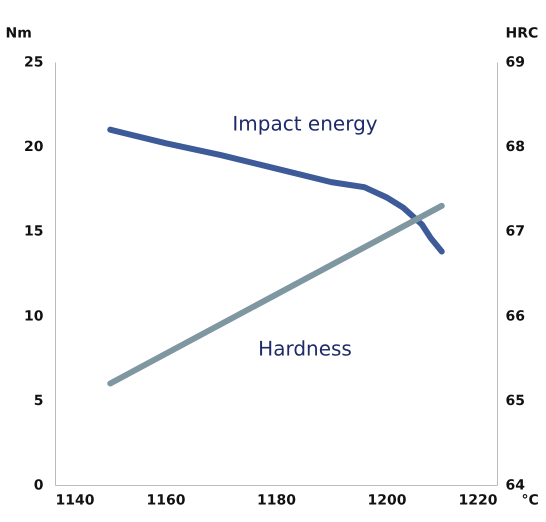  What do you see at coordinates (34, 147) in the screenshot?
I see `y-tick-label: 20` at bounding box center [34, 147].